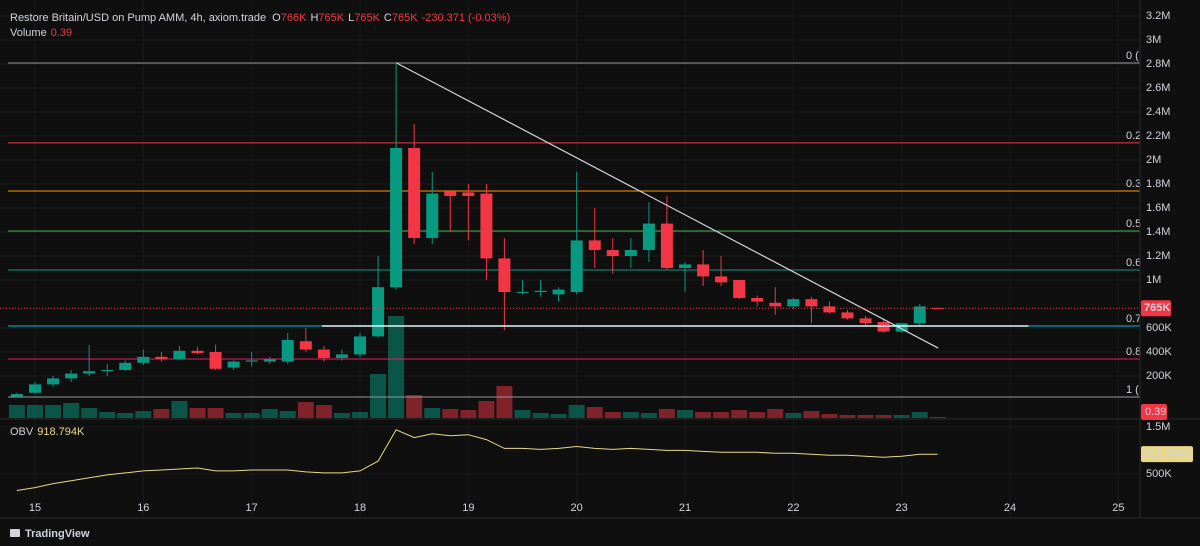 The height and width of the screenshot is (546, 1200). What do you see at coordinates (143, 508) in the screenshot?
I see `x-tick-label: 16` at bounding box center [143, 508].